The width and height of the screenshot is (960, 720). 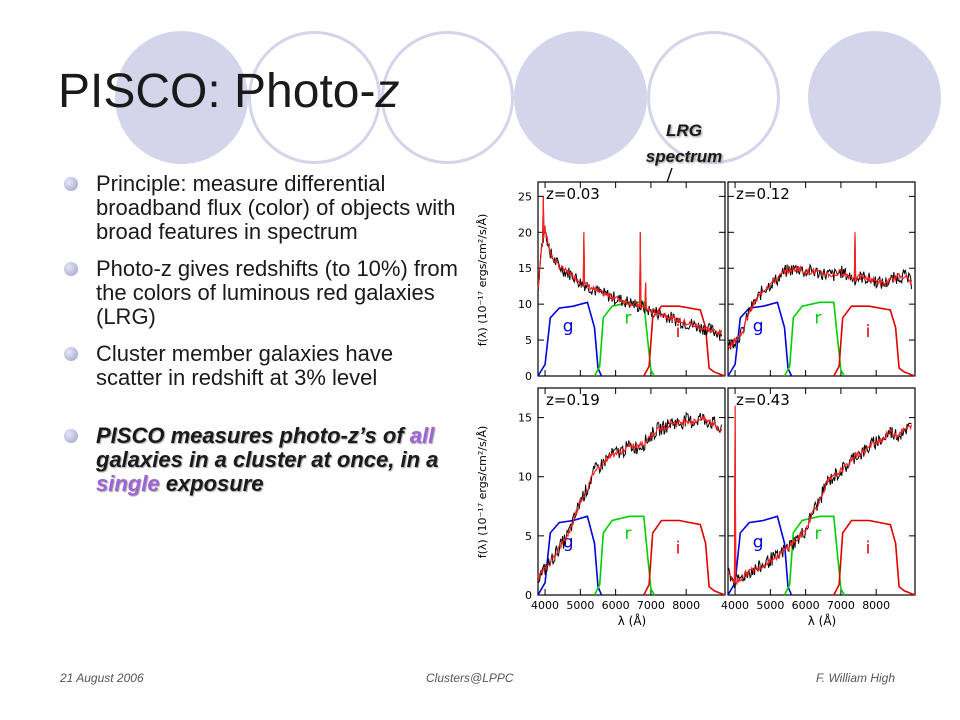 I want to click on y-tick-label: 20, so click(x=525, y=232).